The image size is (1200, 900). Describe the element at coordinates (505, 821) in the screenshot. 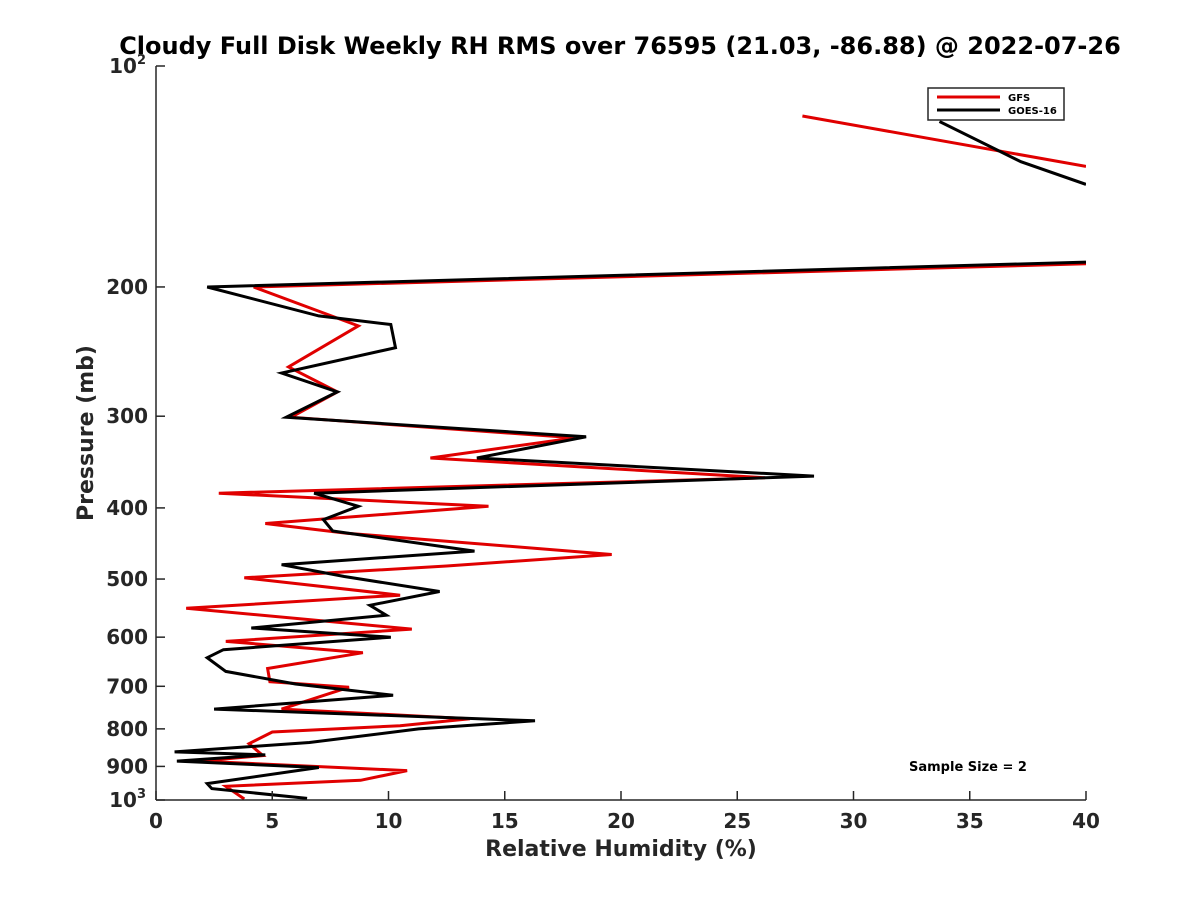

I see `x-tick-label-15: 15` at that location.